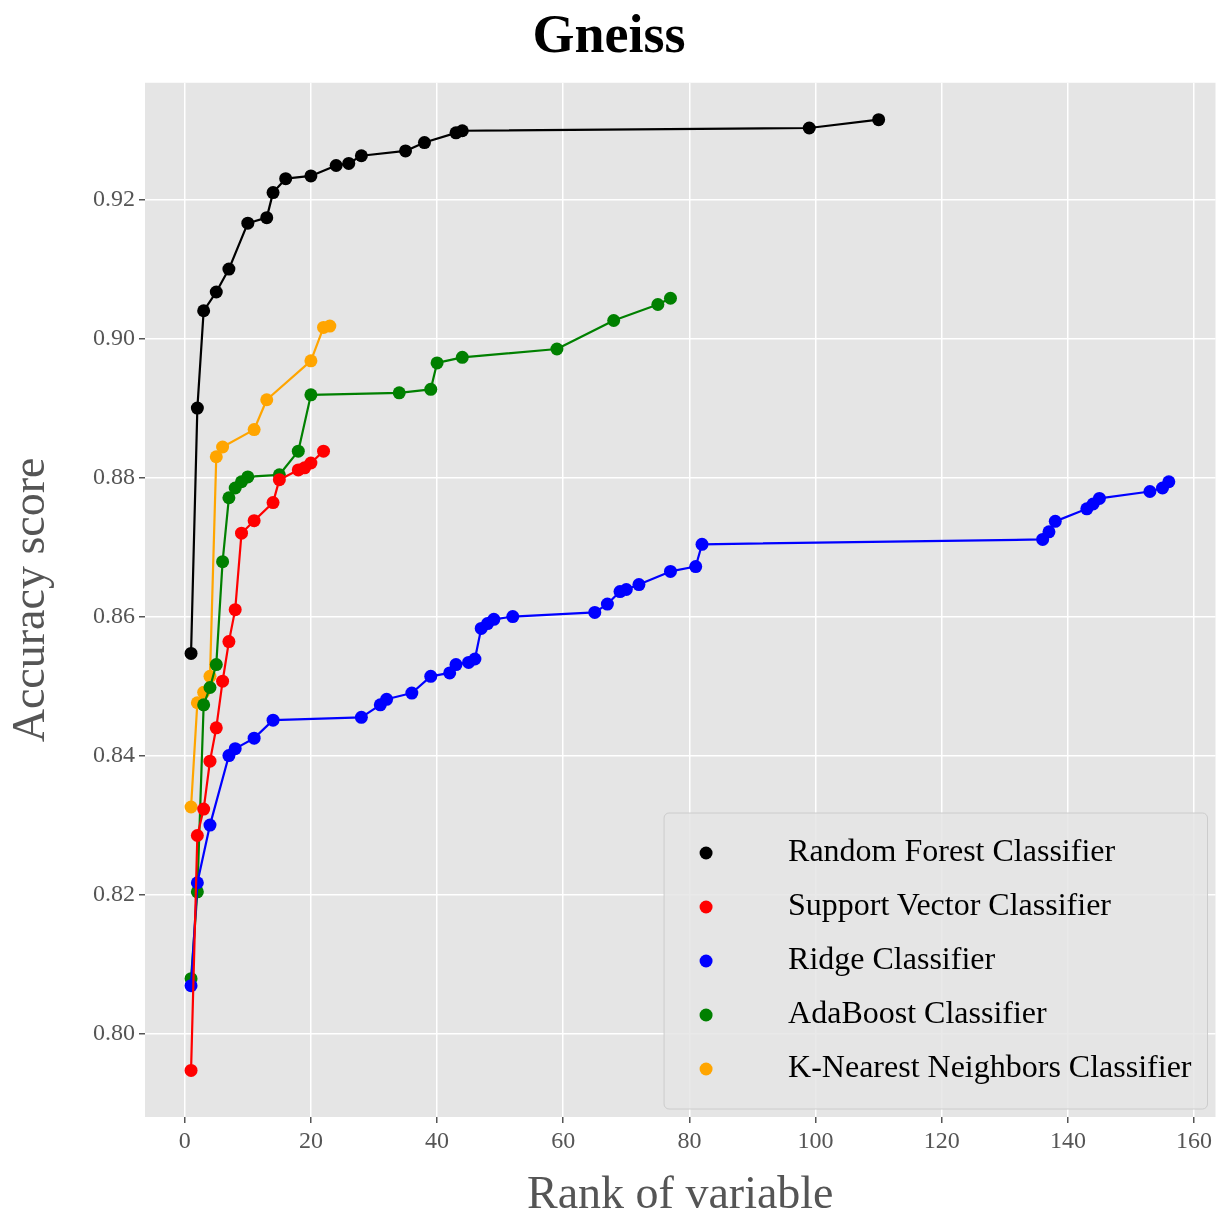 This screenshot has width=1222, height=1228. Describe the element at coordinates (563, 1139) in the screenshot. I see `x-tick-label: 60` at that location.